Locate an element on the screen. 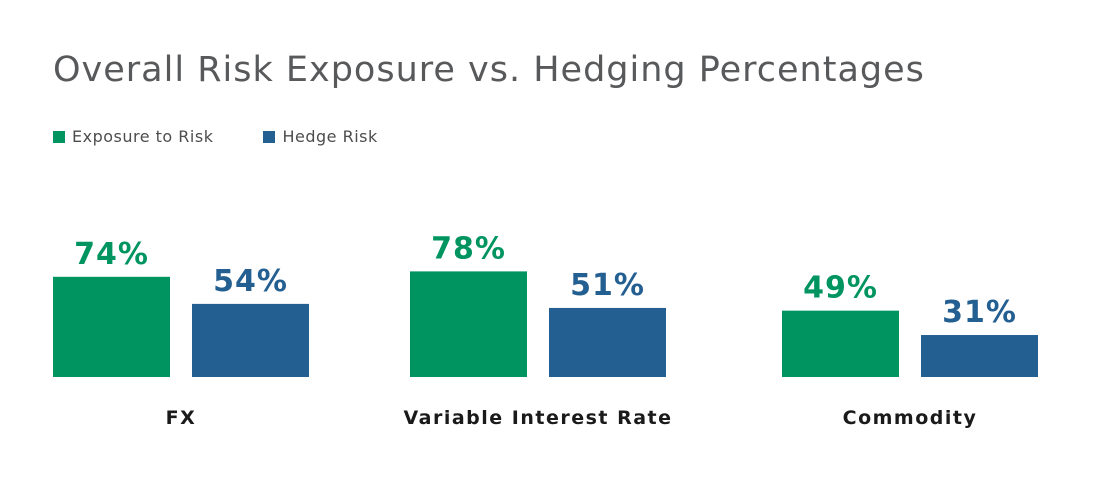 The width and height of the screenshot is (1112, 492). legend-swatch-exposure is located at coordinates (59, 136).